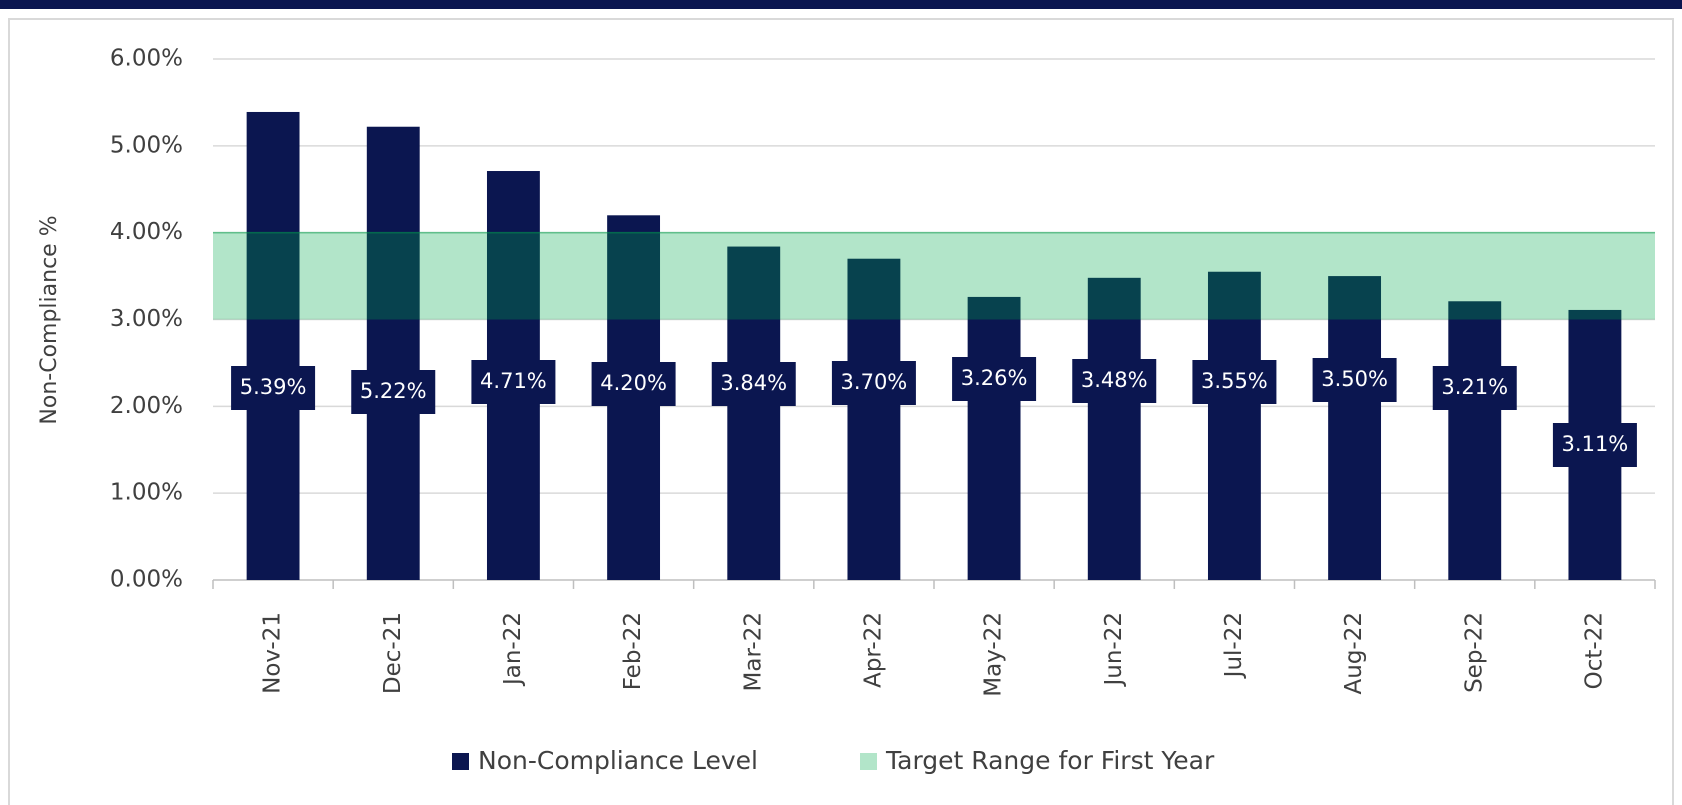 This screenshot has width=1682, height=805. I want to click on x-tick-label: Sep-22, so click(1474, 652).